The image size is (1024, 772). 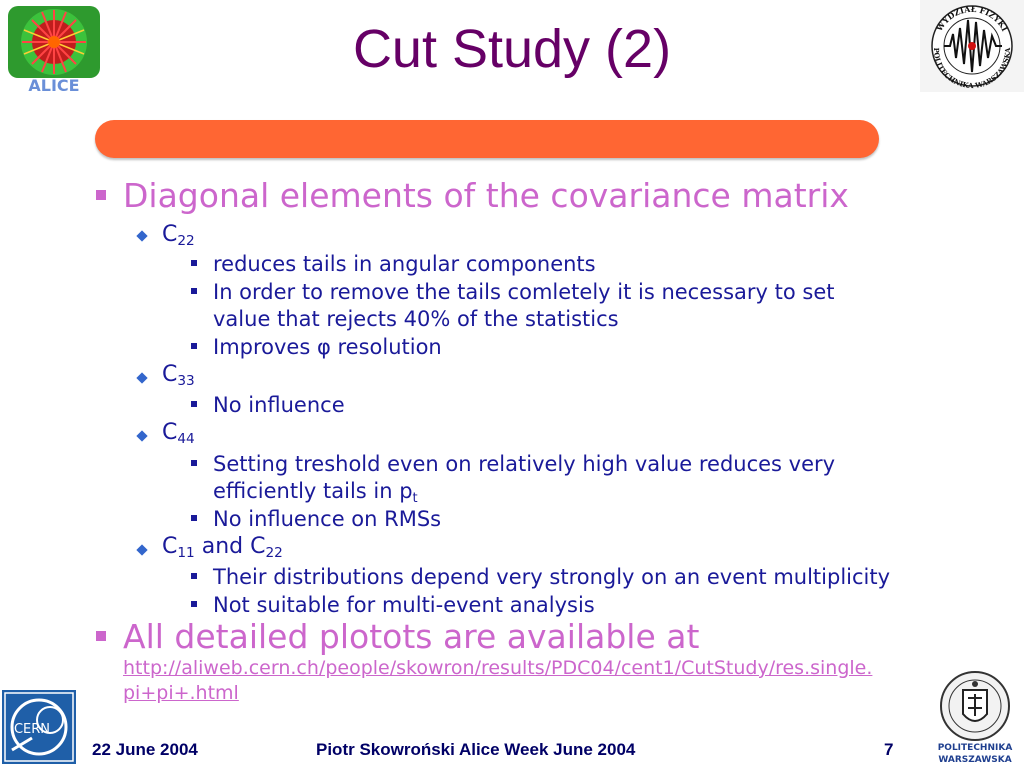 What do you see at coordinates (279, 405) in the screenshot?
I see `c33-item-no-influence: No influence` at bounding box center [279, 405].